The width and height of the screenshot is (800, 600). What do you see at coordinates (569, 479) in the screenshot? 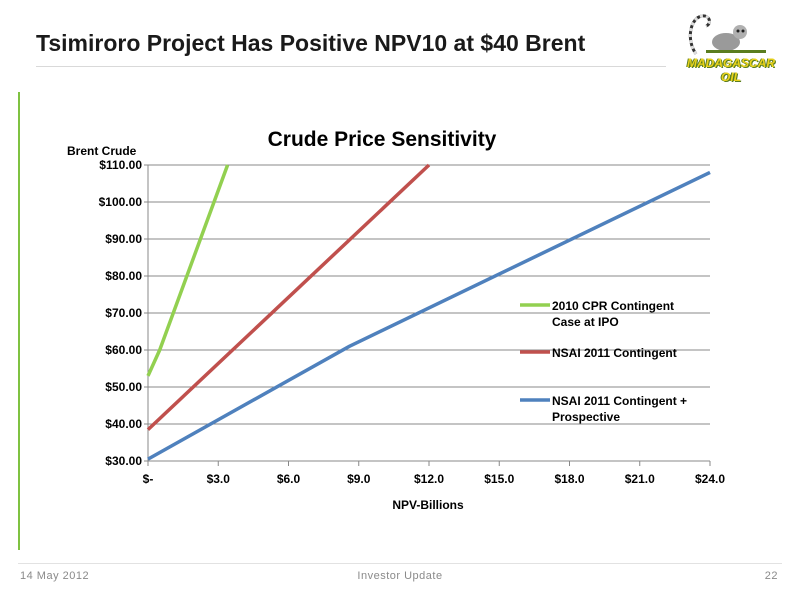
I see `x-tick-label: $18.0` at bounding box center [569, 479].